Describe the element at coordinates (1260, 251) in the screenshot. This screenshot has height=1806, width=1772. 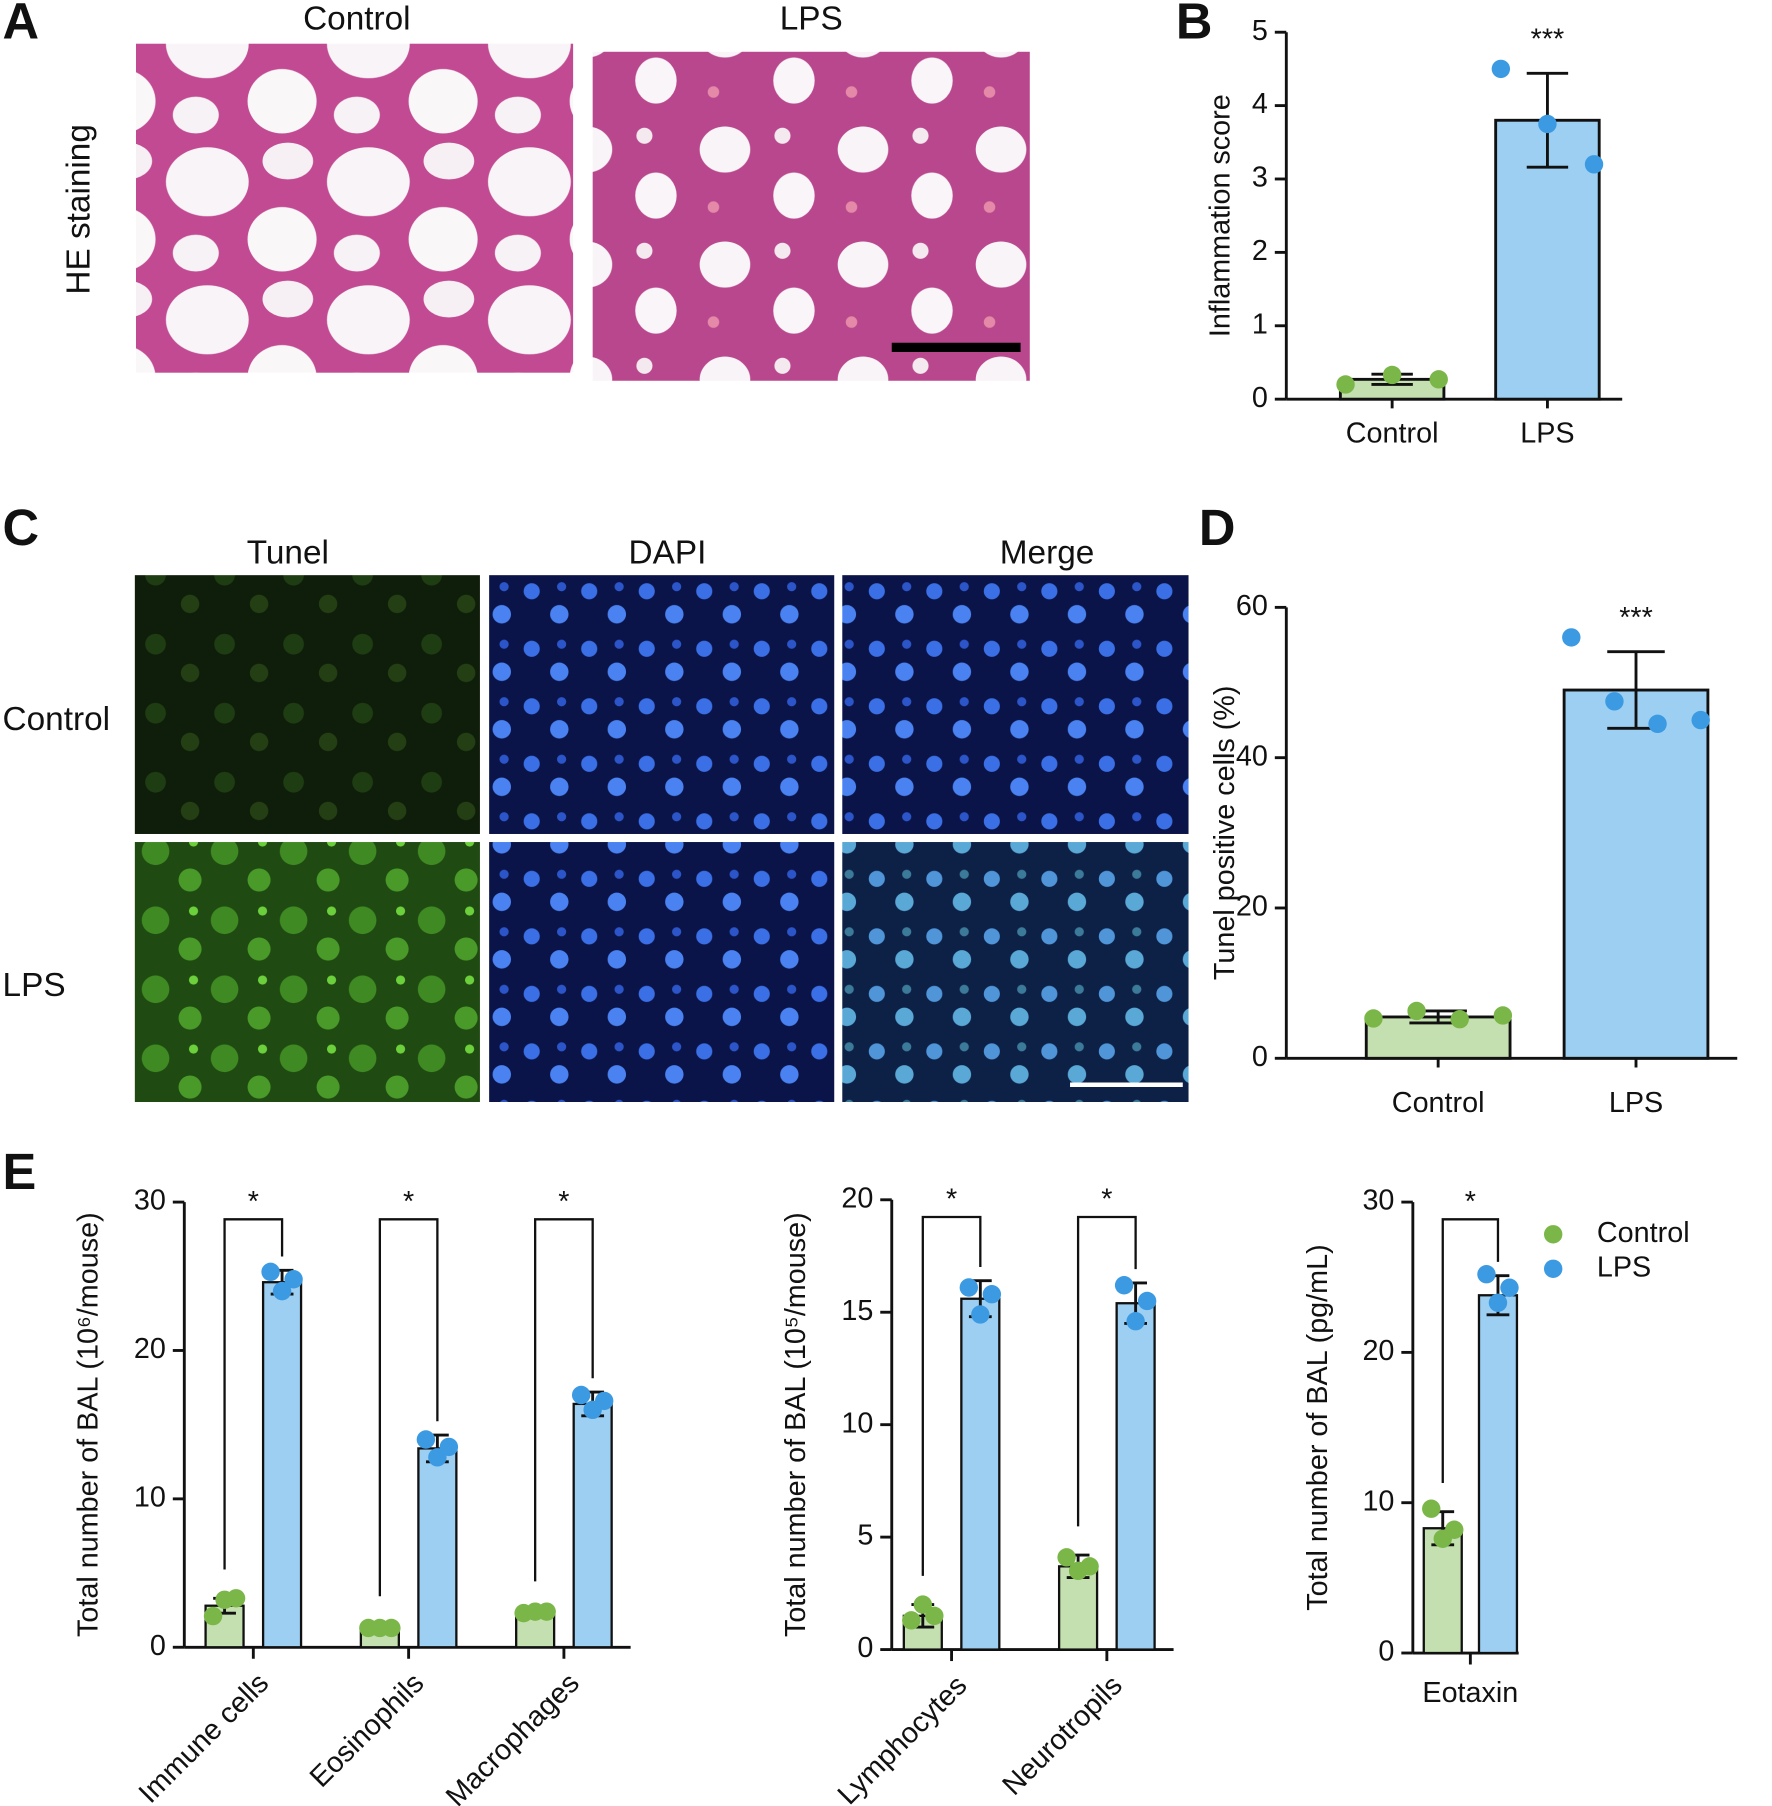
I see `y-tick-label: 2` at that location.